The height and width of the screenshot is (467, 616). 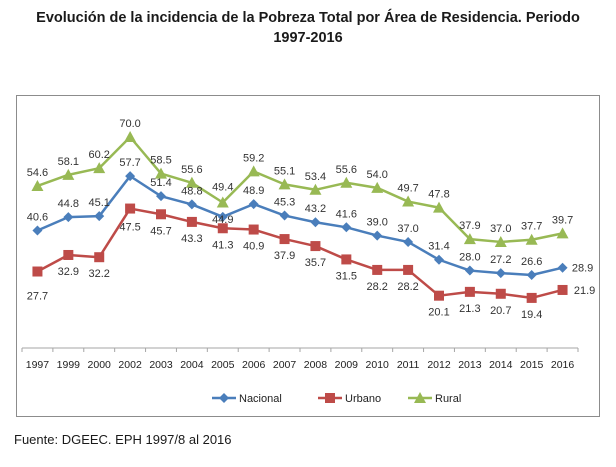 I want to click on x-tick-label: 1999, so click(x=69, y=365).